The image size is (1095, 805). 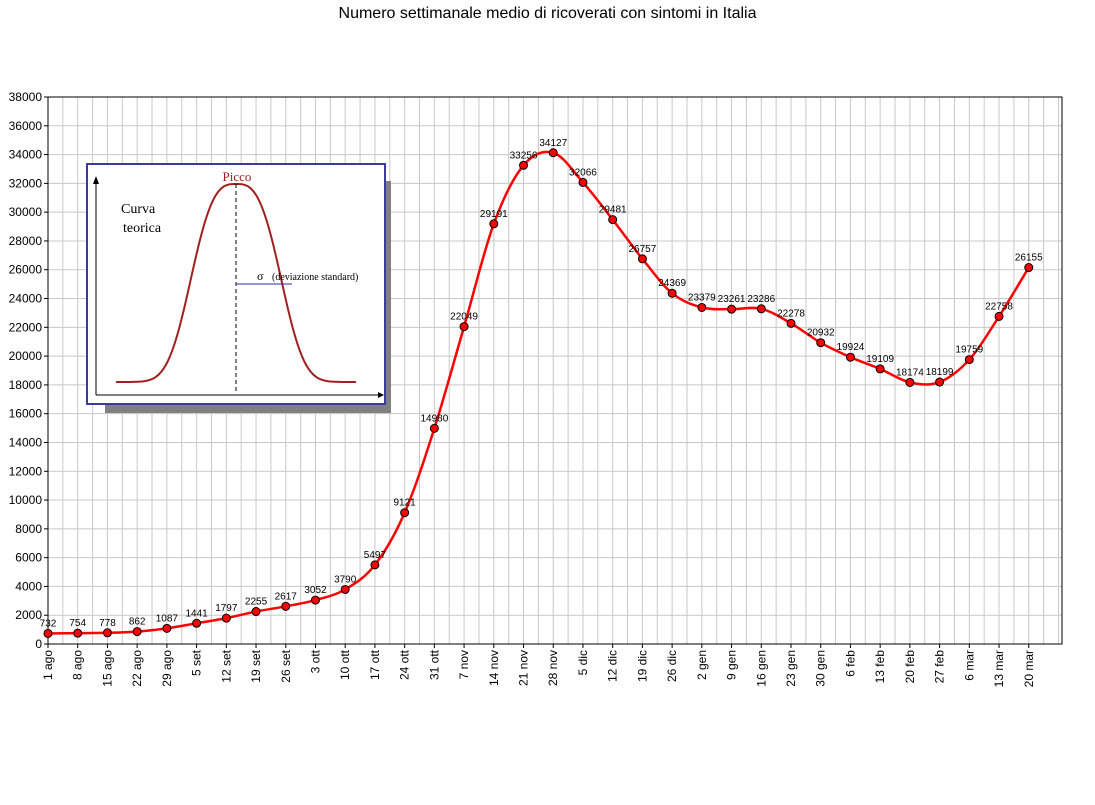 What do you see at coordinates (583, 172) in the screenshot?
I see `data-label: 32066` at bounding box center [583, 172].